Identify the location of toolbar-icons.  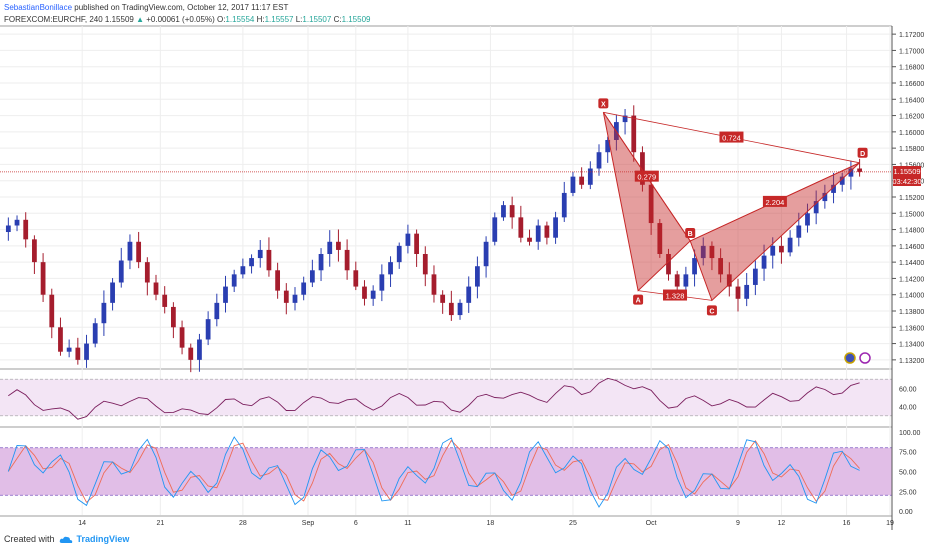
(857, 358).